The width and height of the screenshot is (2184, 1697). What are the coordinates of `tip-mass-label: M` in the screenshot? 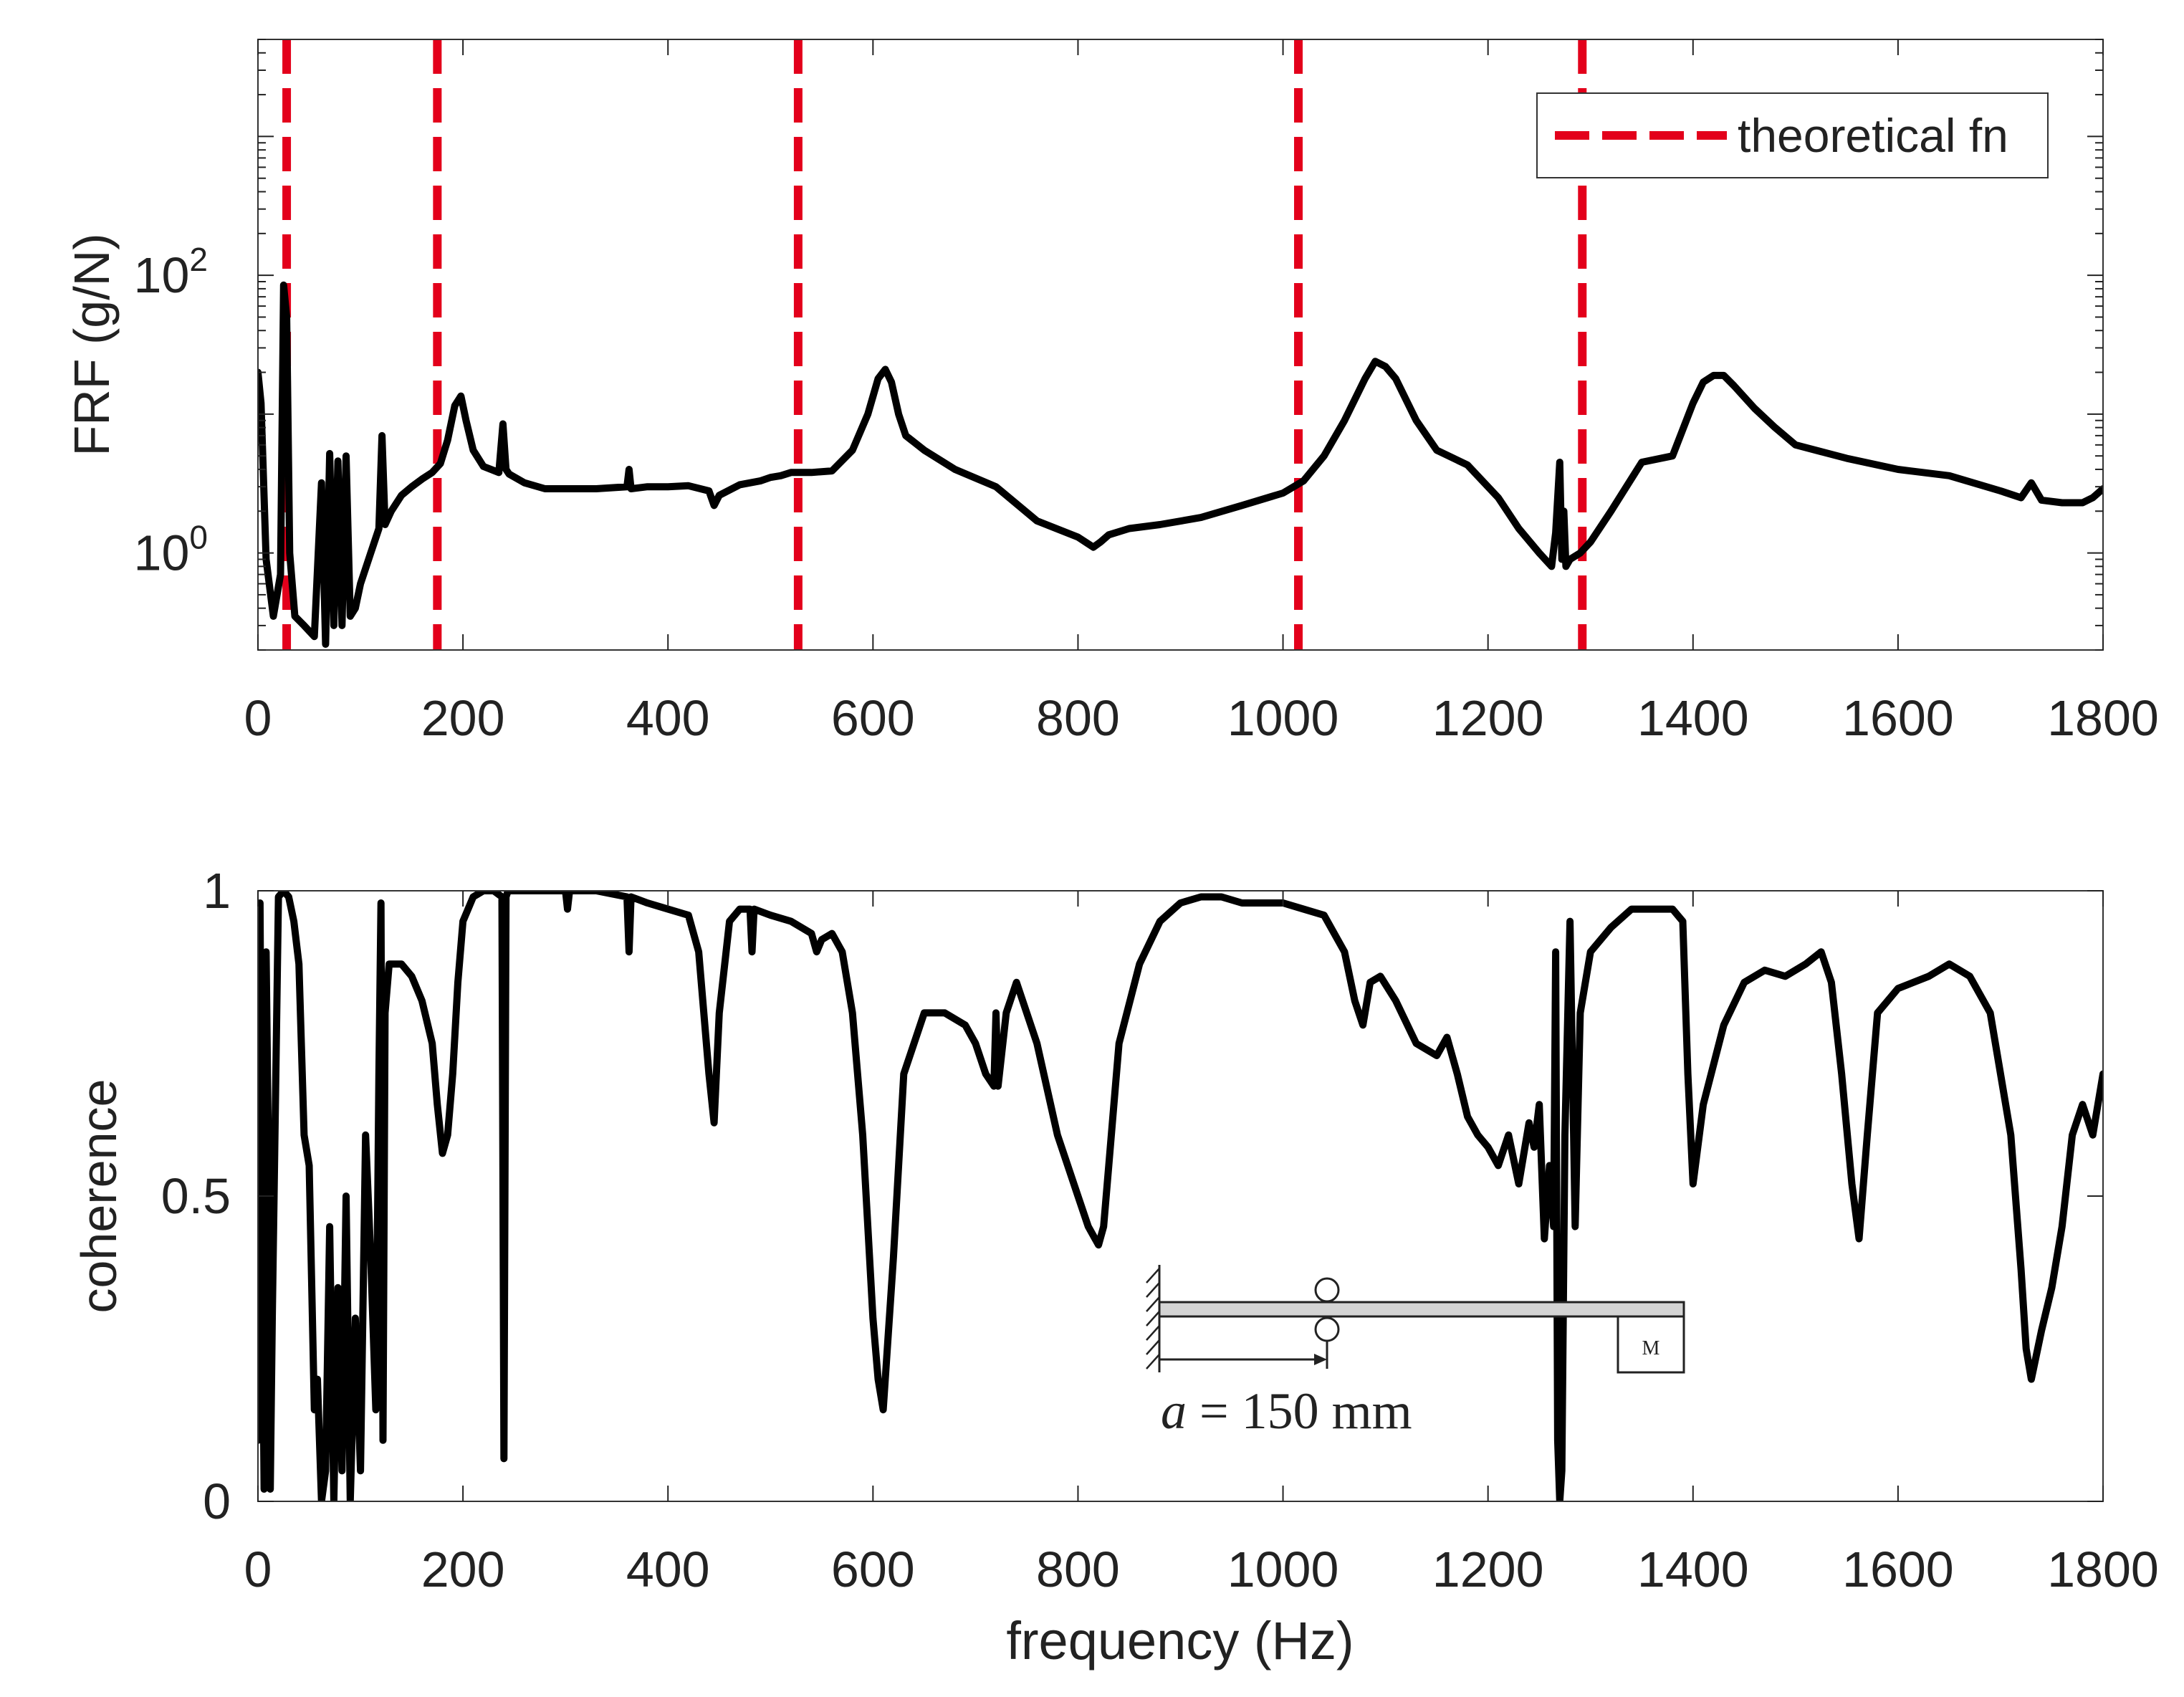 It's located at (1651, 1348).